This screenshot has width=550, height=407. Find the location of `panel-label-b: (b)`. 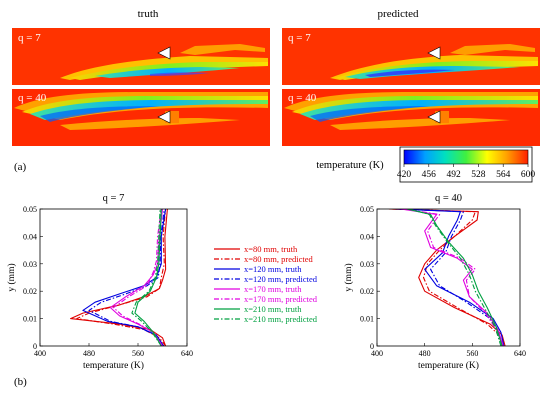

panel-label-b: (b) is located at coordinates (20, 382).